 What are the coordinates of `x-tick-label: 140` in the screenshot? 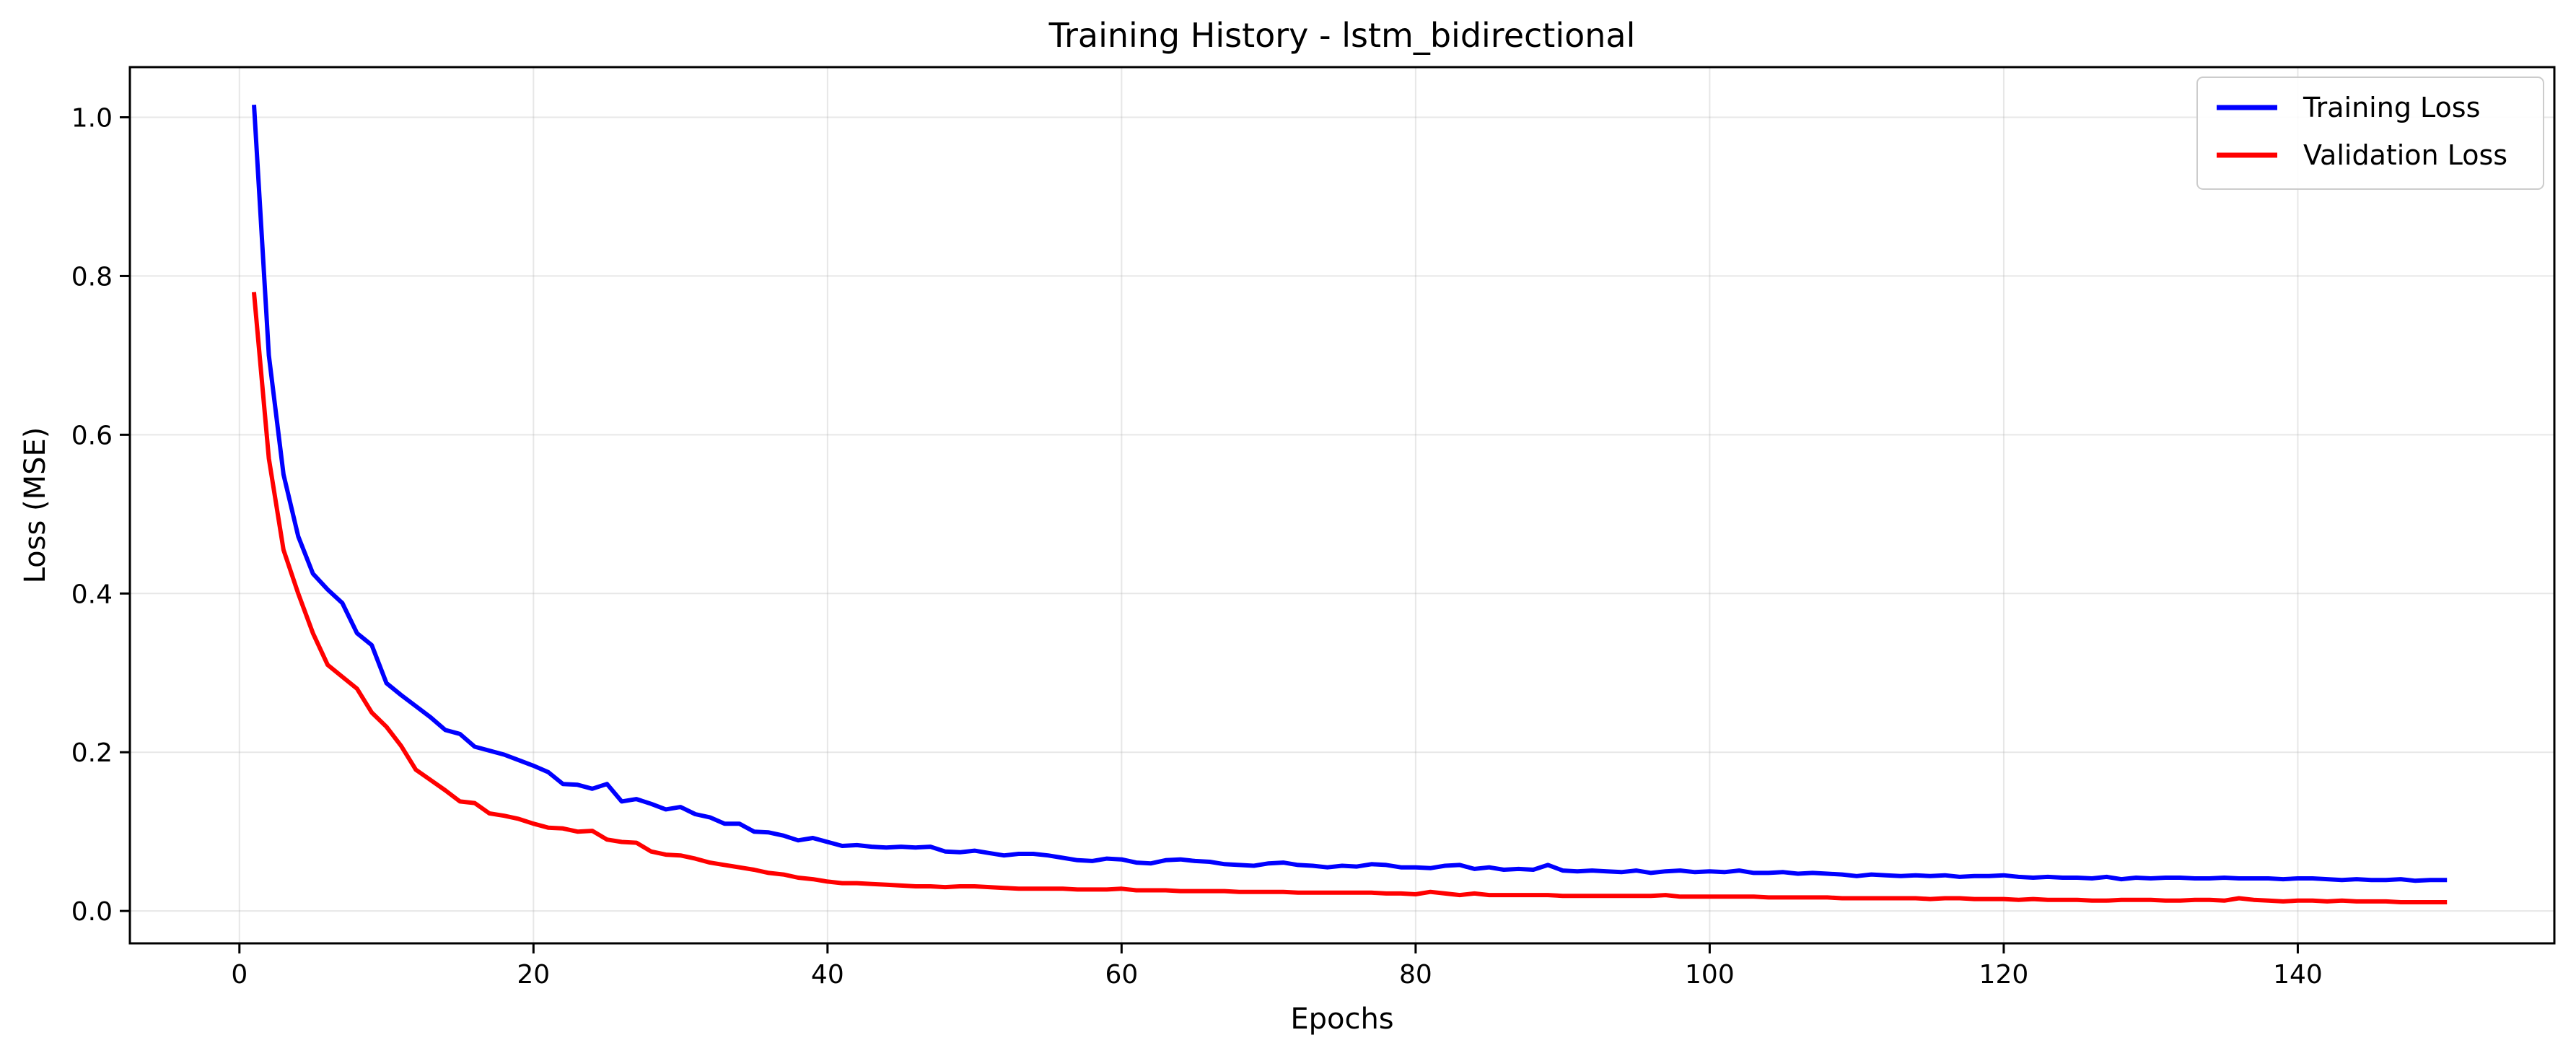 It's located at (2298, 975).